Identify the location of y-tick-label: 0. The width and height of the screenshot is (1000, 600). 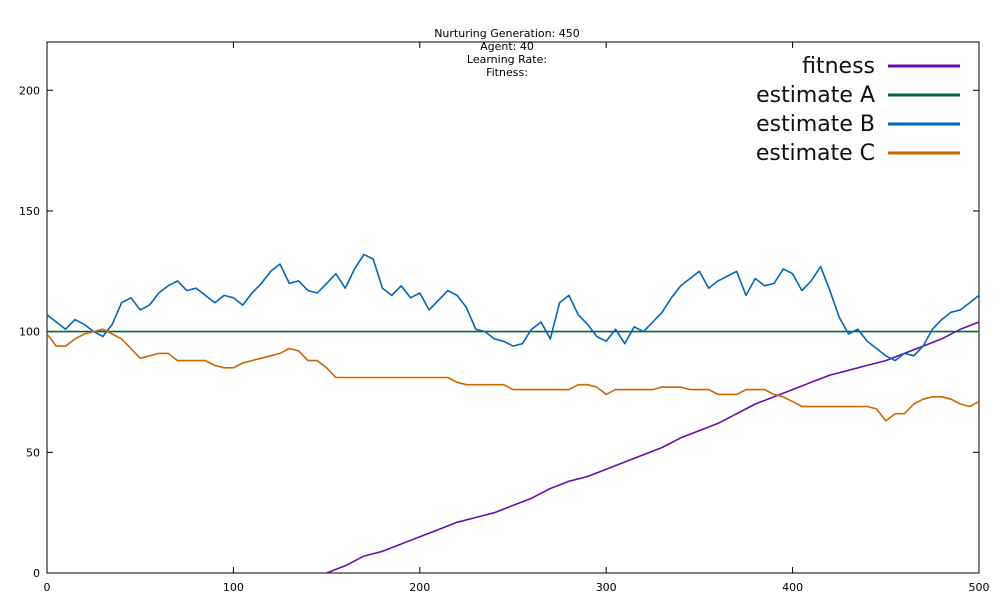
(36, 573).